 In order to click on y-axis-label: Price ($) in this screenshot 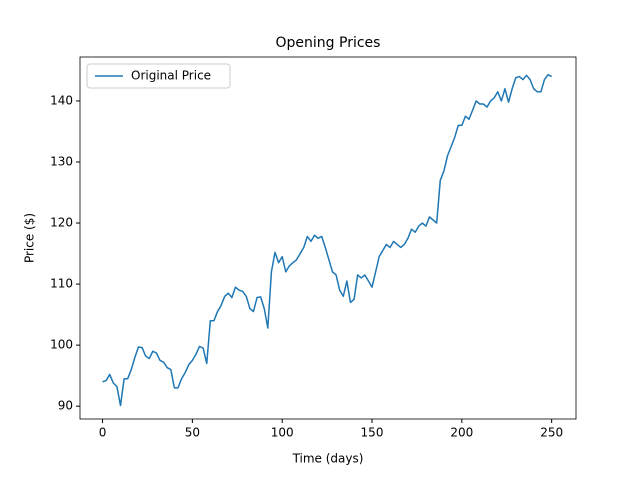, I will do `click(30, 238)`.